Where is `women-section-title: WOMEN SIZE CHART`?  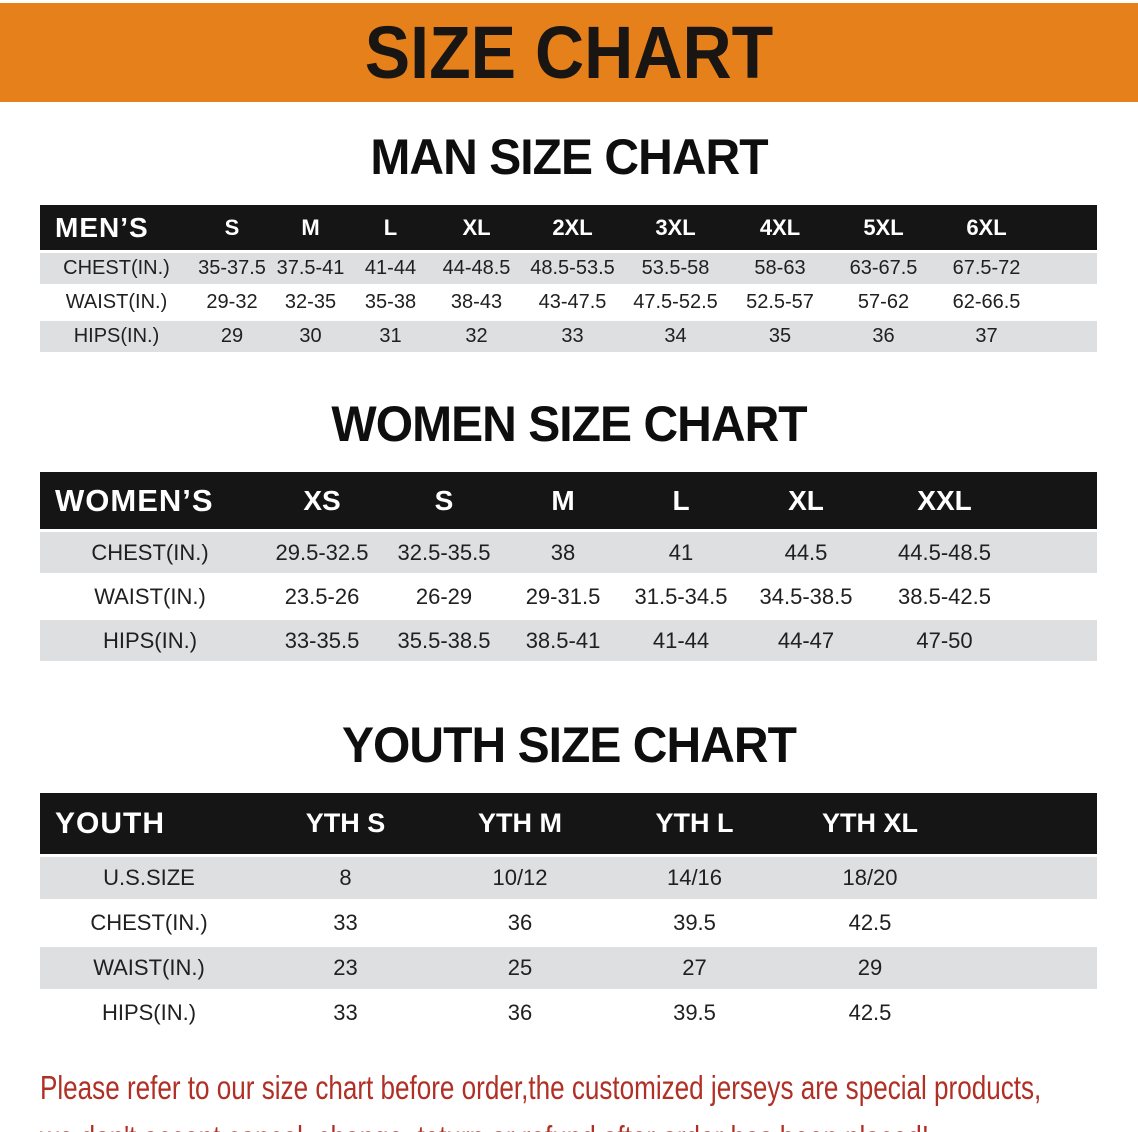
women-section-title: WOMEN SIZE CHART is located at coordinates (569, 424).